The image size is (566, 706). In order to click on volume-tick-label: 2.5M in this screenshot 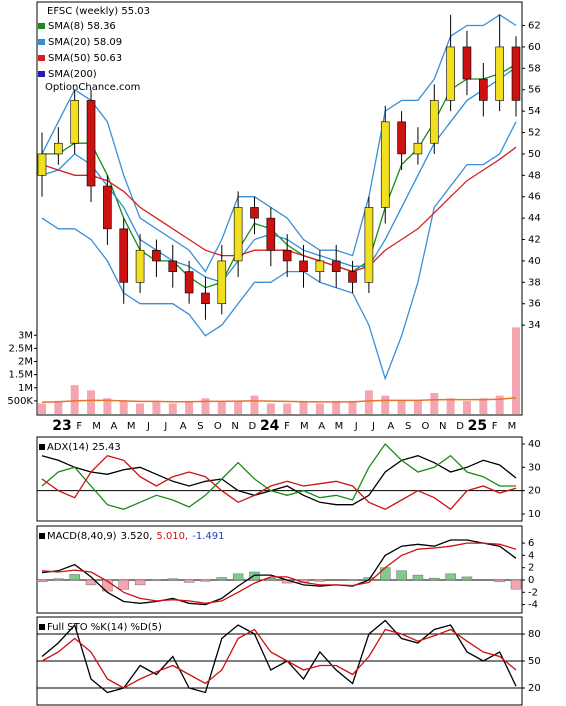, I will do `click(20, 348)`.